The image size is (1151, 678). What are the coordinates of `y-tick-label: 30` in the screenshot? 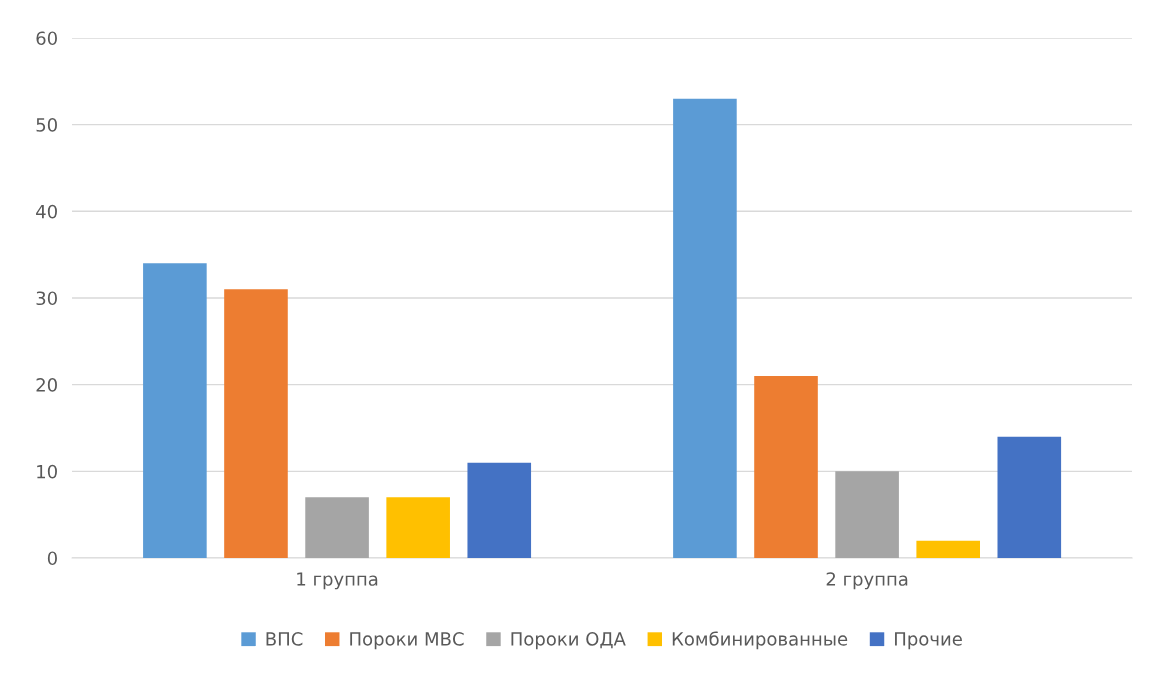 It's located at (46, 298).